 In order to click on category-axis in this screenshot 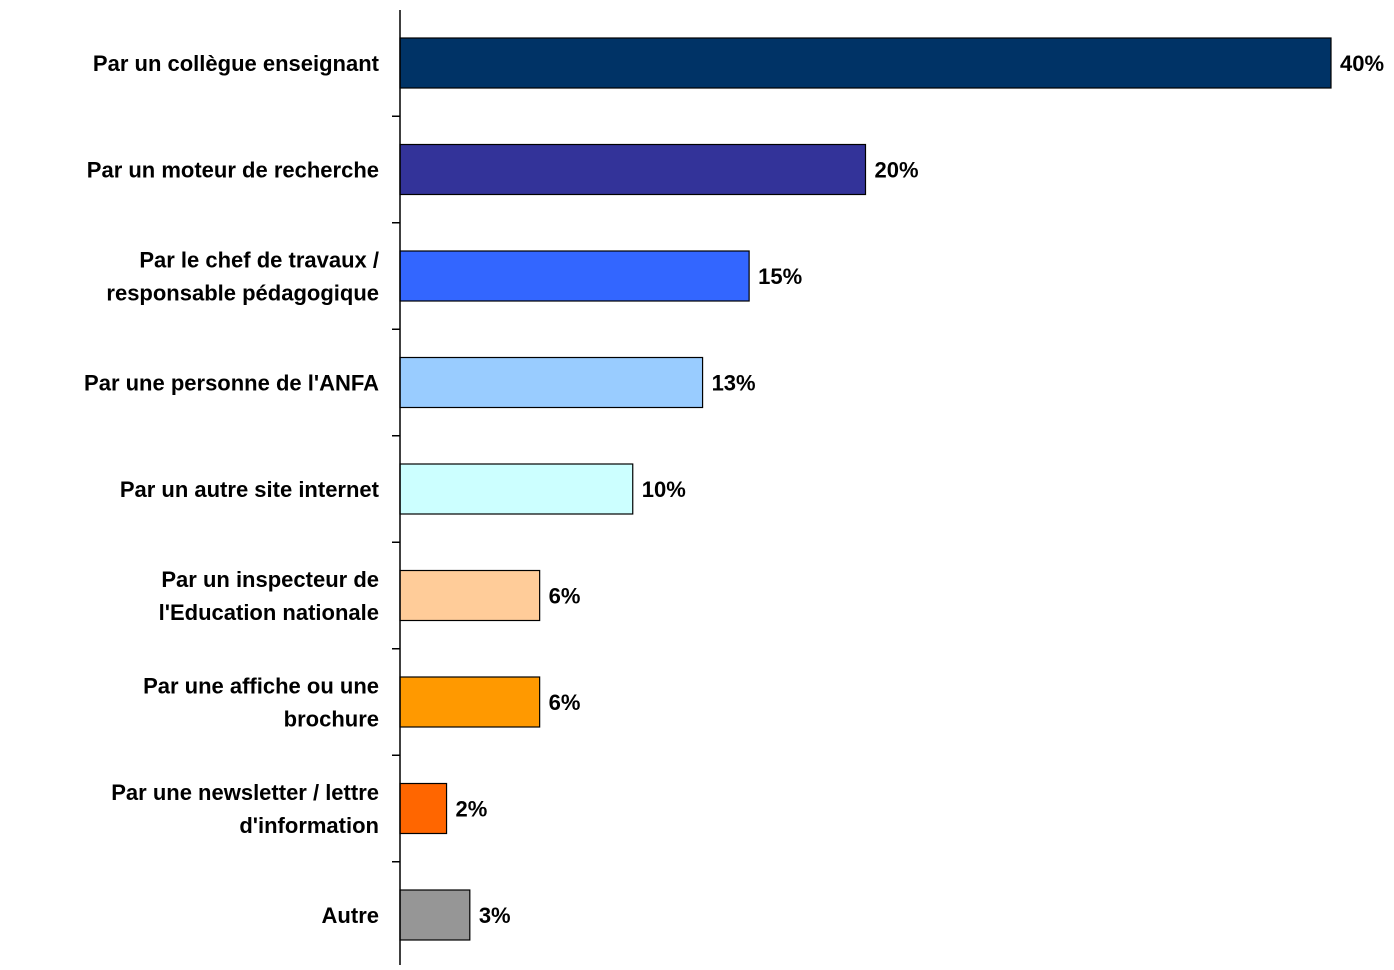, I will do `click(396, 487)`.